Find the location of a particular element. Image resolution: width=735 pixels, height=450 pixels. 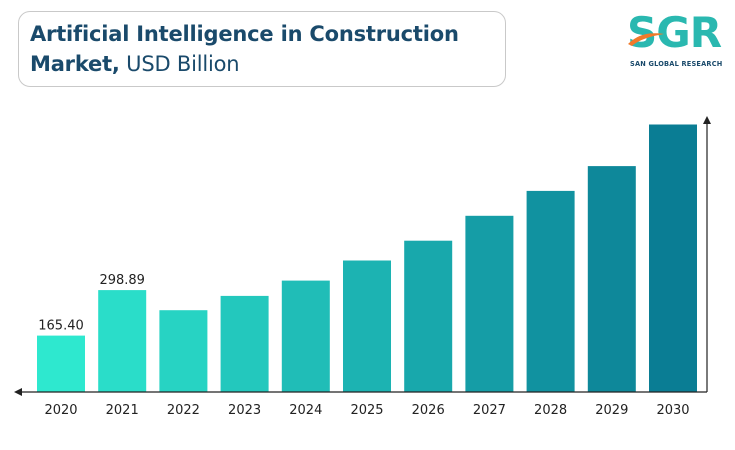

x-tick-label: 2025 is located at coordinates (366, 410).